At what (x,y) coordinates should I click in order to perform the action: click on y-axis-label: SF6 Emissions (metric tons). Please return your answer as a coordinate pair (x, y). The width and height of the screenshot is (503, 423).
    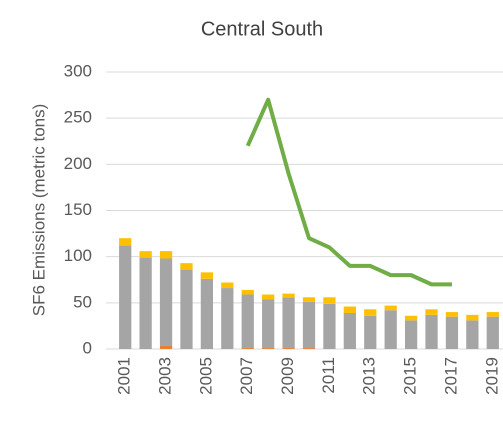
    Looking at the image, I should click on (38, 210).